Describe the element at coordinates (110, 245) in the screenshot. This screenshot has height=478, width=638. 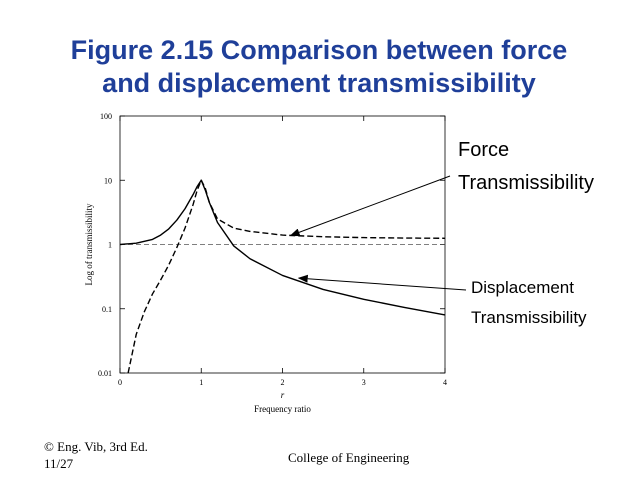
I see `y-tick-label: 1` at that location.